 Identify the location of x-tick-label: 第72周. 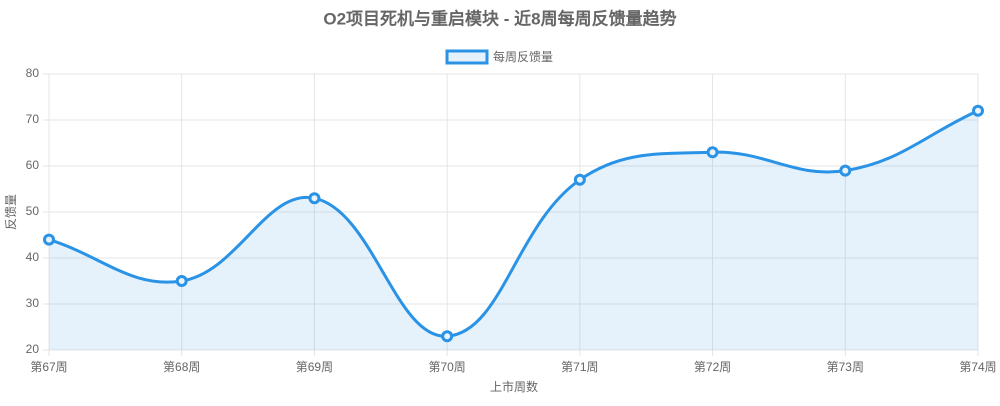
(712, 367).